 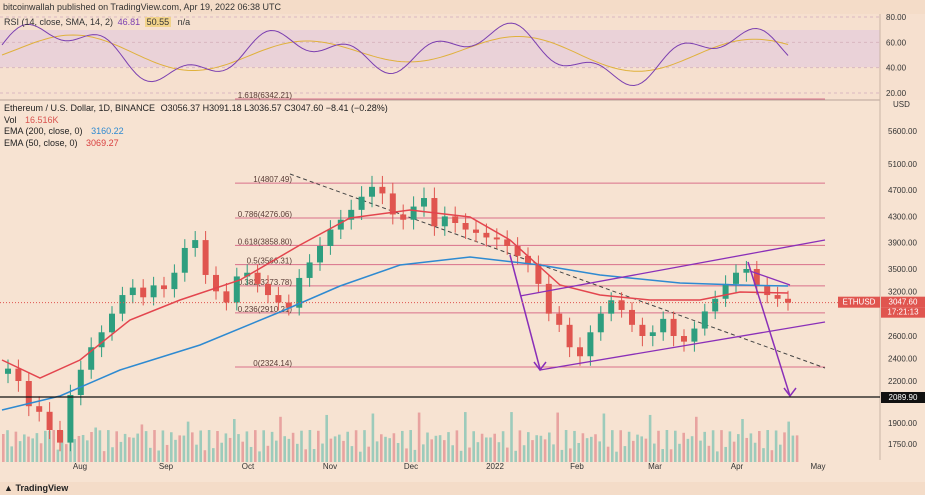 What do you see at coordinates (903, 302) in the screenshot?
I see `price-badge: 3047.60` at bounding box center [903, 302].